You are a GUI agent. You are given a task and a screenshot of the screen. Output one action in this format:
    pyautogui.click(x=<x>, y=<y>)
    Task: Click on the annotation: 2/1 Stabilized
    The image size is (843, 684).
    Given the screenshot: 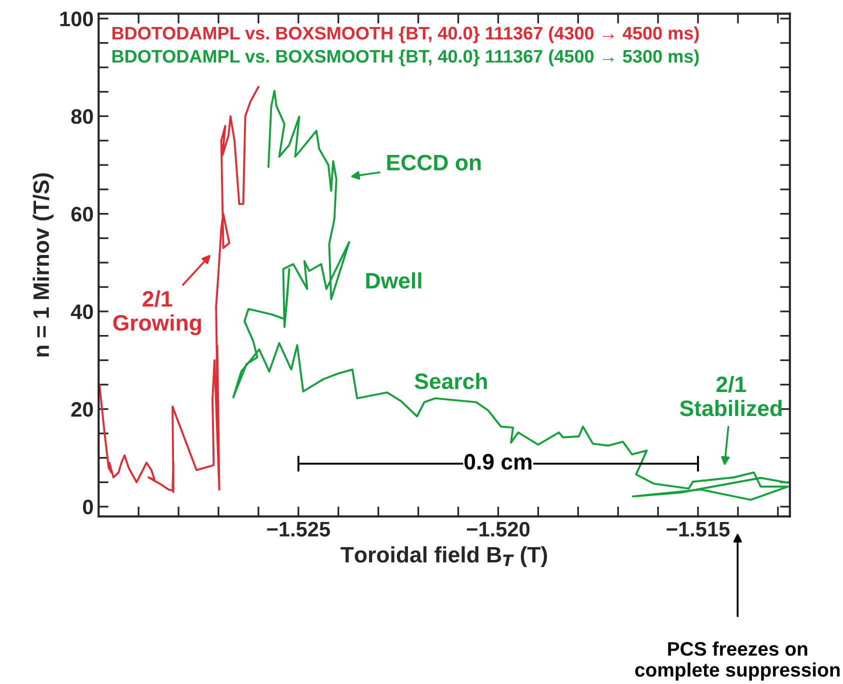 What is the action you would take?
    pyautogui.click(x=731, y=396)
    